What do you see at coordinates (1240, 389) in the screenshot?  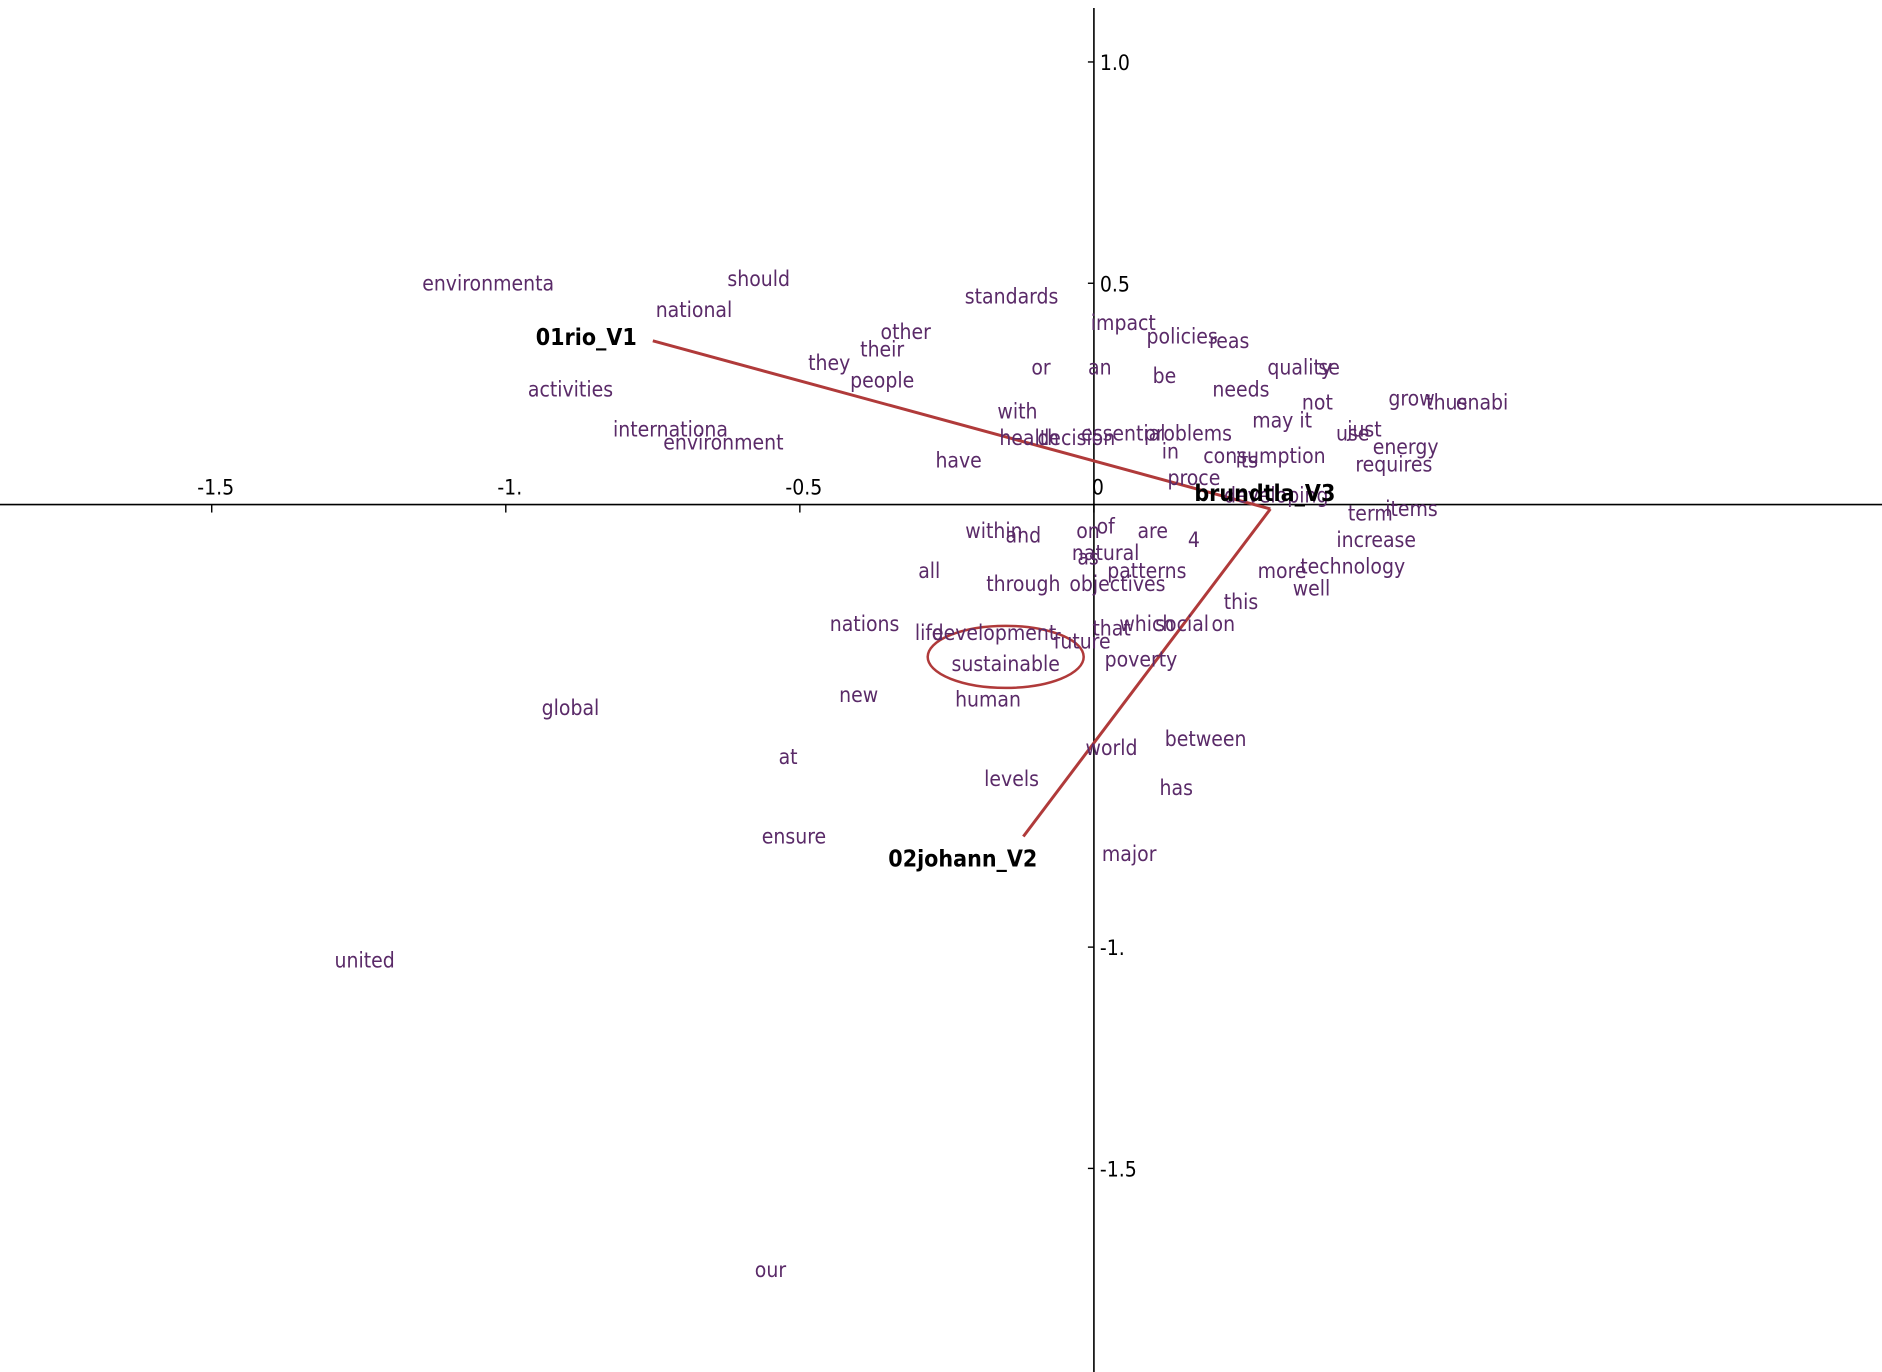 I see `word-label: needs` at bounding box center [1240, 389].